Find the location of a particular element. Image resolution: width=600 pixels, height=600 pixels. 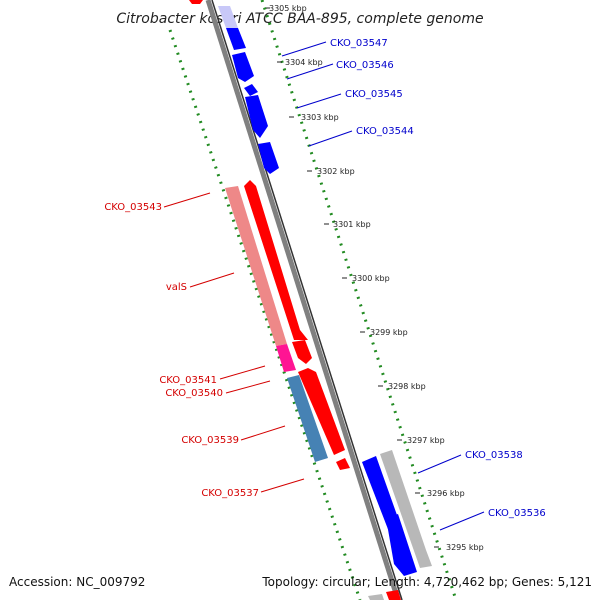

gene-label-CKO_03547: CKO_03547 is located at coordinates (334, 47).